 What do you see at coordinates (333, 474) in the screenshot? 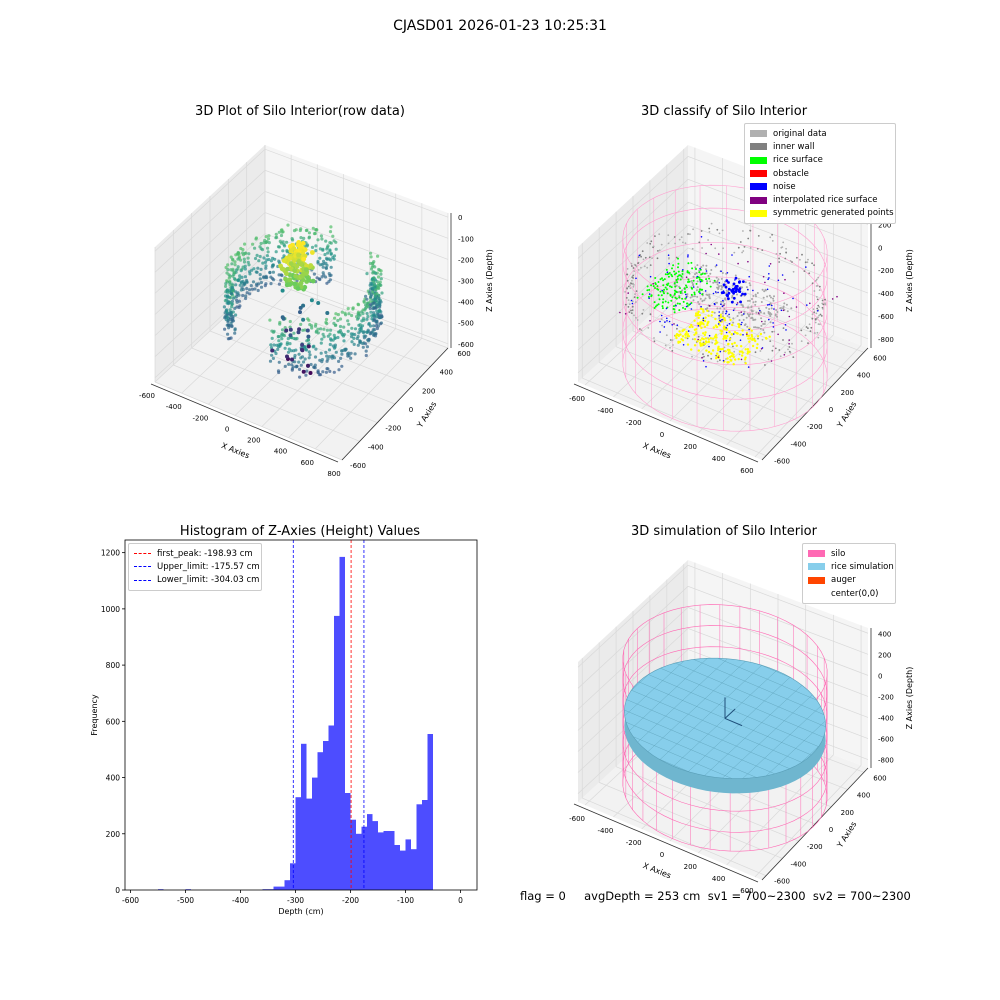
I see `x-tick-label: 800` at bounding box center [333, 474].